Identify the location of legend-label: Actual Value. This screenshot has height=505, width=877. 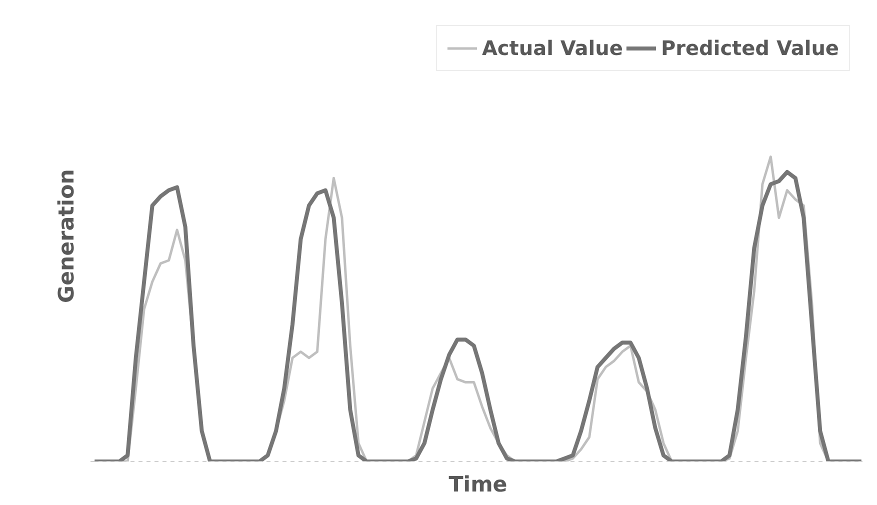
(552, 48).